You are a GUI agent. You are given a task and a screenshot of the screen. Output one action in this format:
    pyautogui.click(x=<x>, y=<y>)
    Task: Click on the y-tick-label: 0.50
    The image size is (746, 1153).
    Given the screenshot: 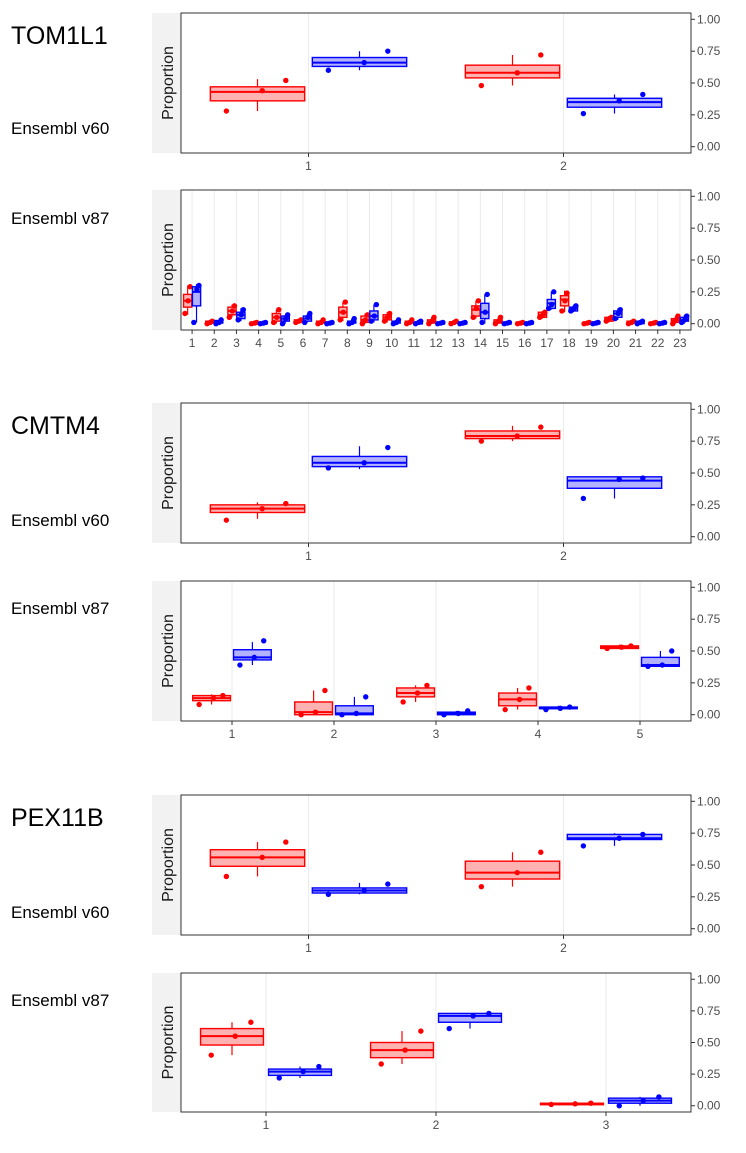 What is the action you would take?
    pyautogui.click(x=709, y=865)
    